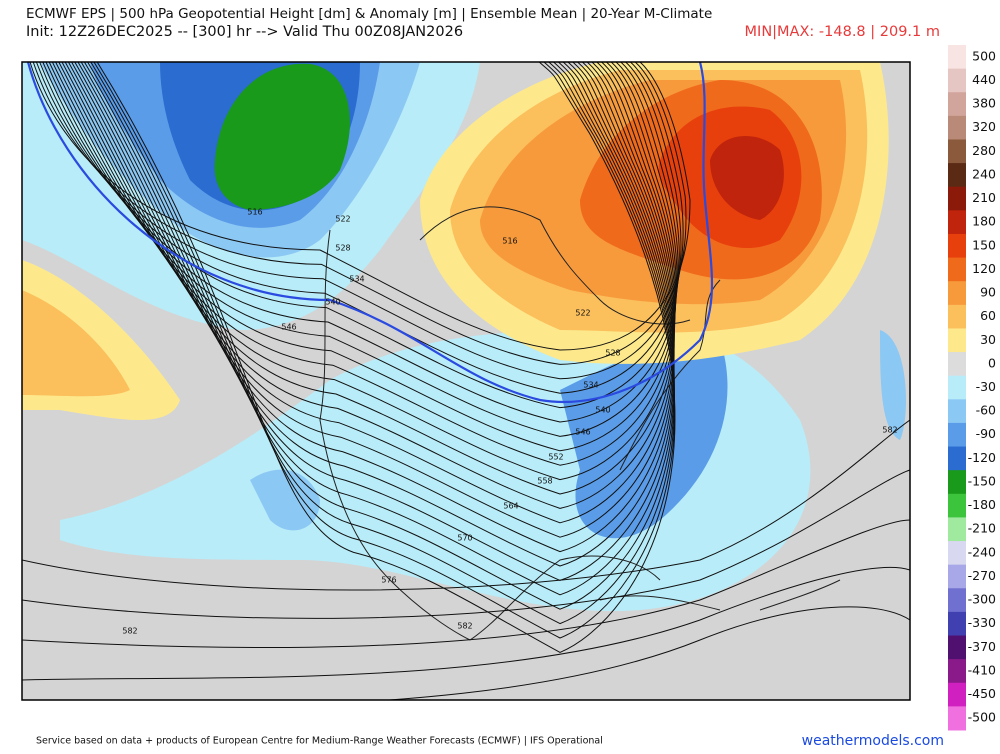 The width and height of the screenshot is (1000, 754). Describe the element at coordinates (982, 528) in the screenshot. I see `colorbar-label: -210` at that location.